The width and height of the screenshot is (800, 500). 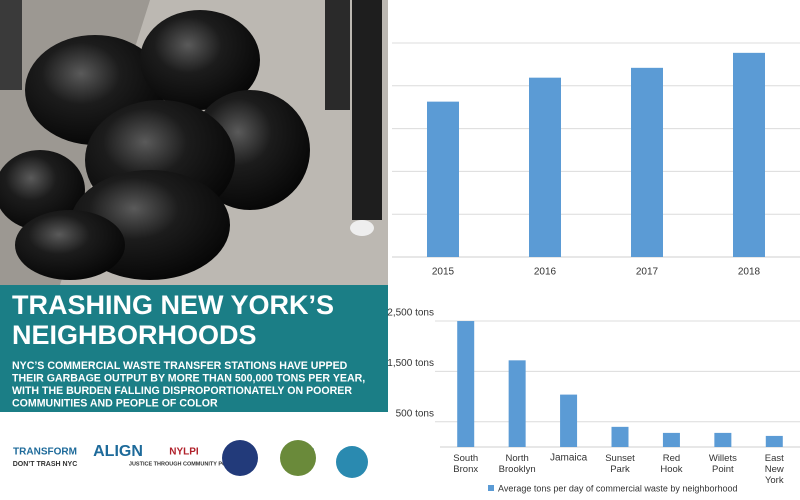 What do you see at coordinates (173, 305) in the screenshot?
I see `banner-title: TRASHING NEW YORK’S` at bounding box center [173, 305].